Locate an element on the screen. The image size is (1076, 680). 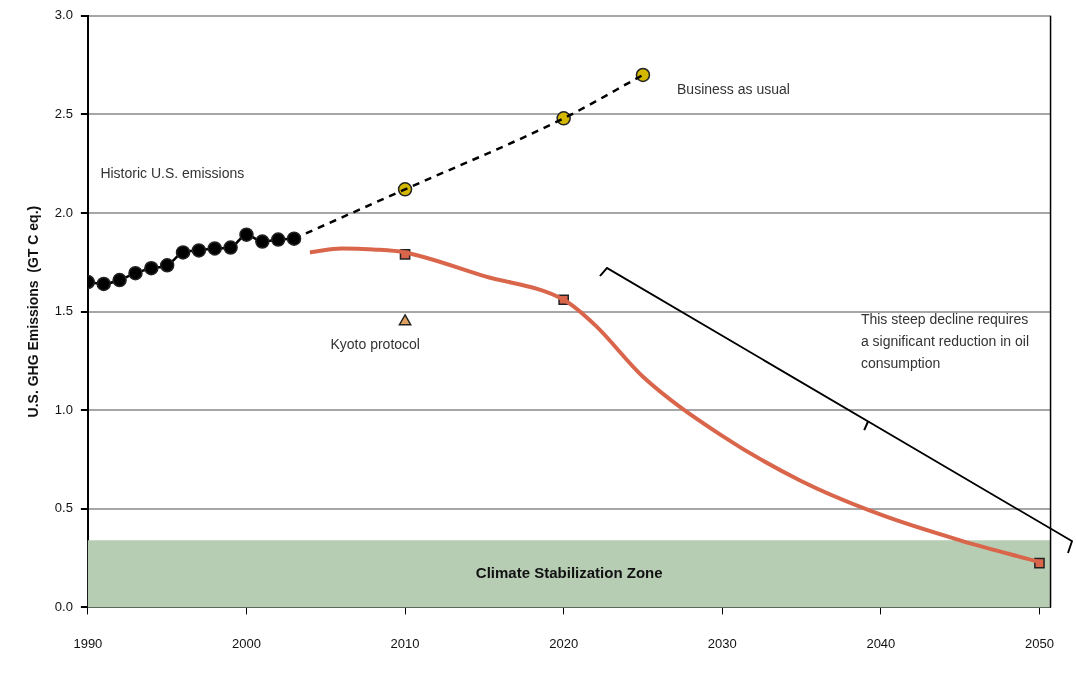
y-tick-label: 0.5 is located at coordinates (63, 508).